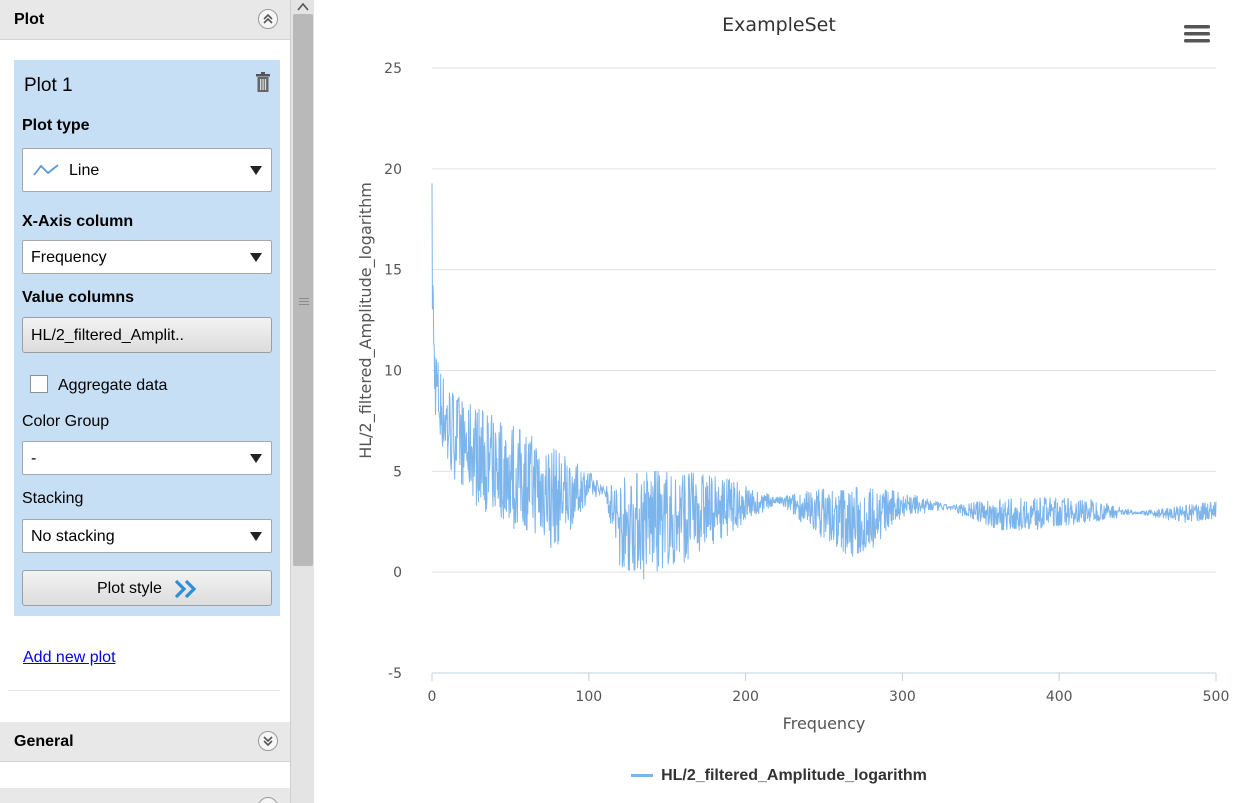  Describe the element at coordinates (393, 170) in the screenshot. I see `y-tick-label: 20` at that location.